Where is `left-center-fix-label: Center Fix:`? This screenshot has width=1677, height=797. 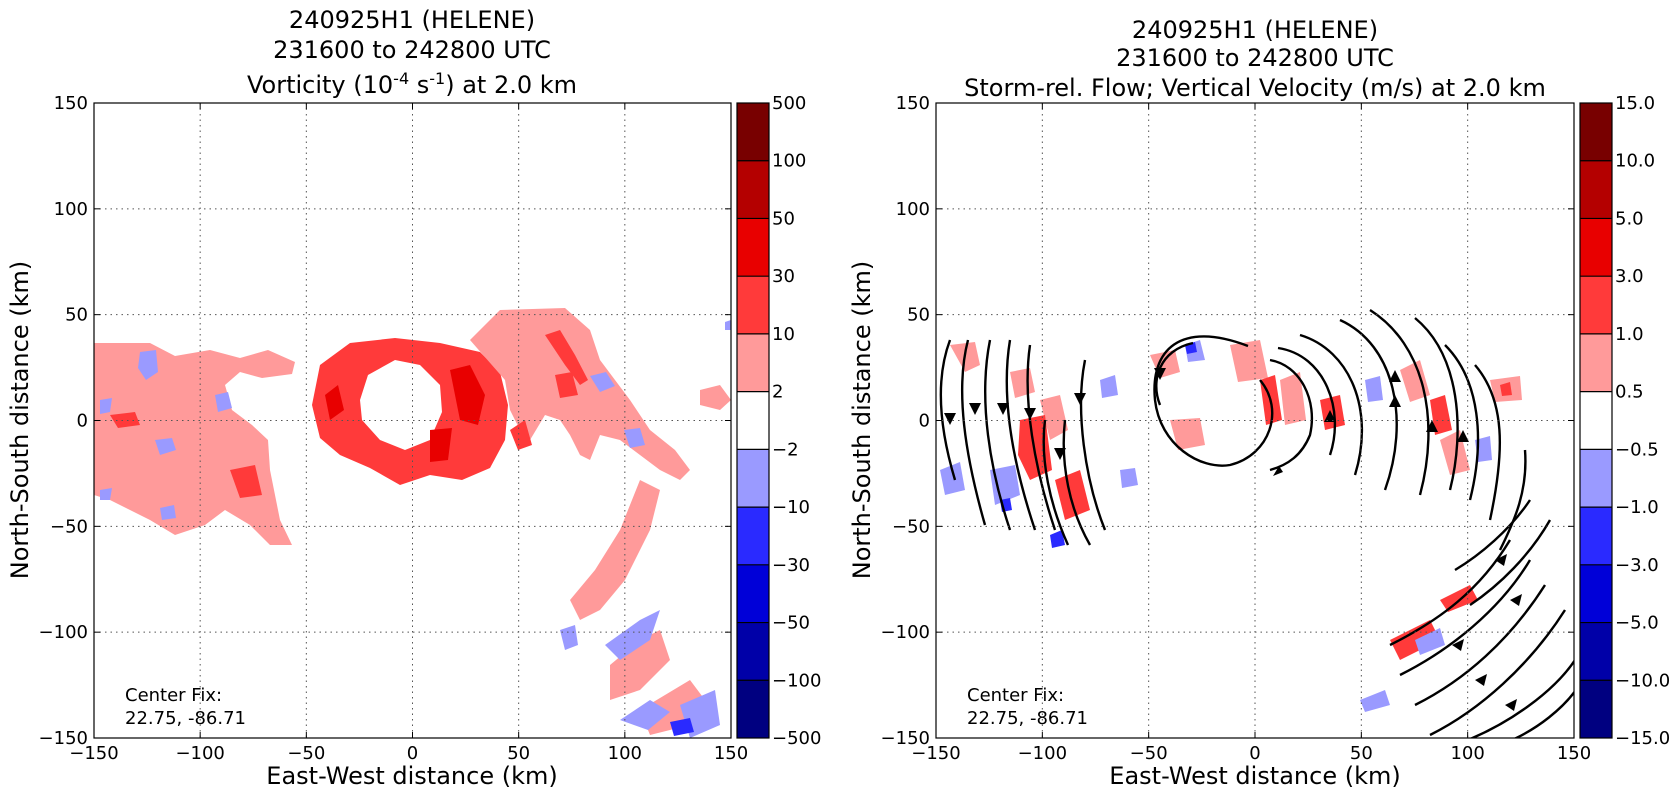
left-center-fix-label: Center Fix: is located at coordinates (173, 695).